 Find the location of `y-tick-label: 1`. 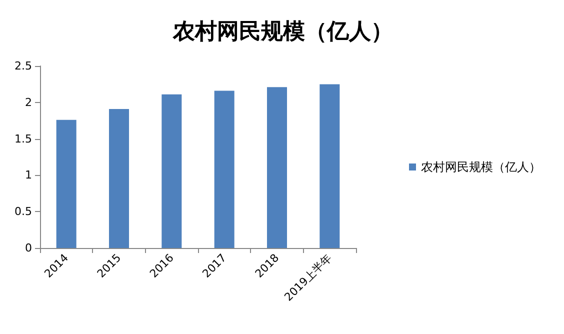

y-tick-label: 1 is located at coordinates (28, 175).